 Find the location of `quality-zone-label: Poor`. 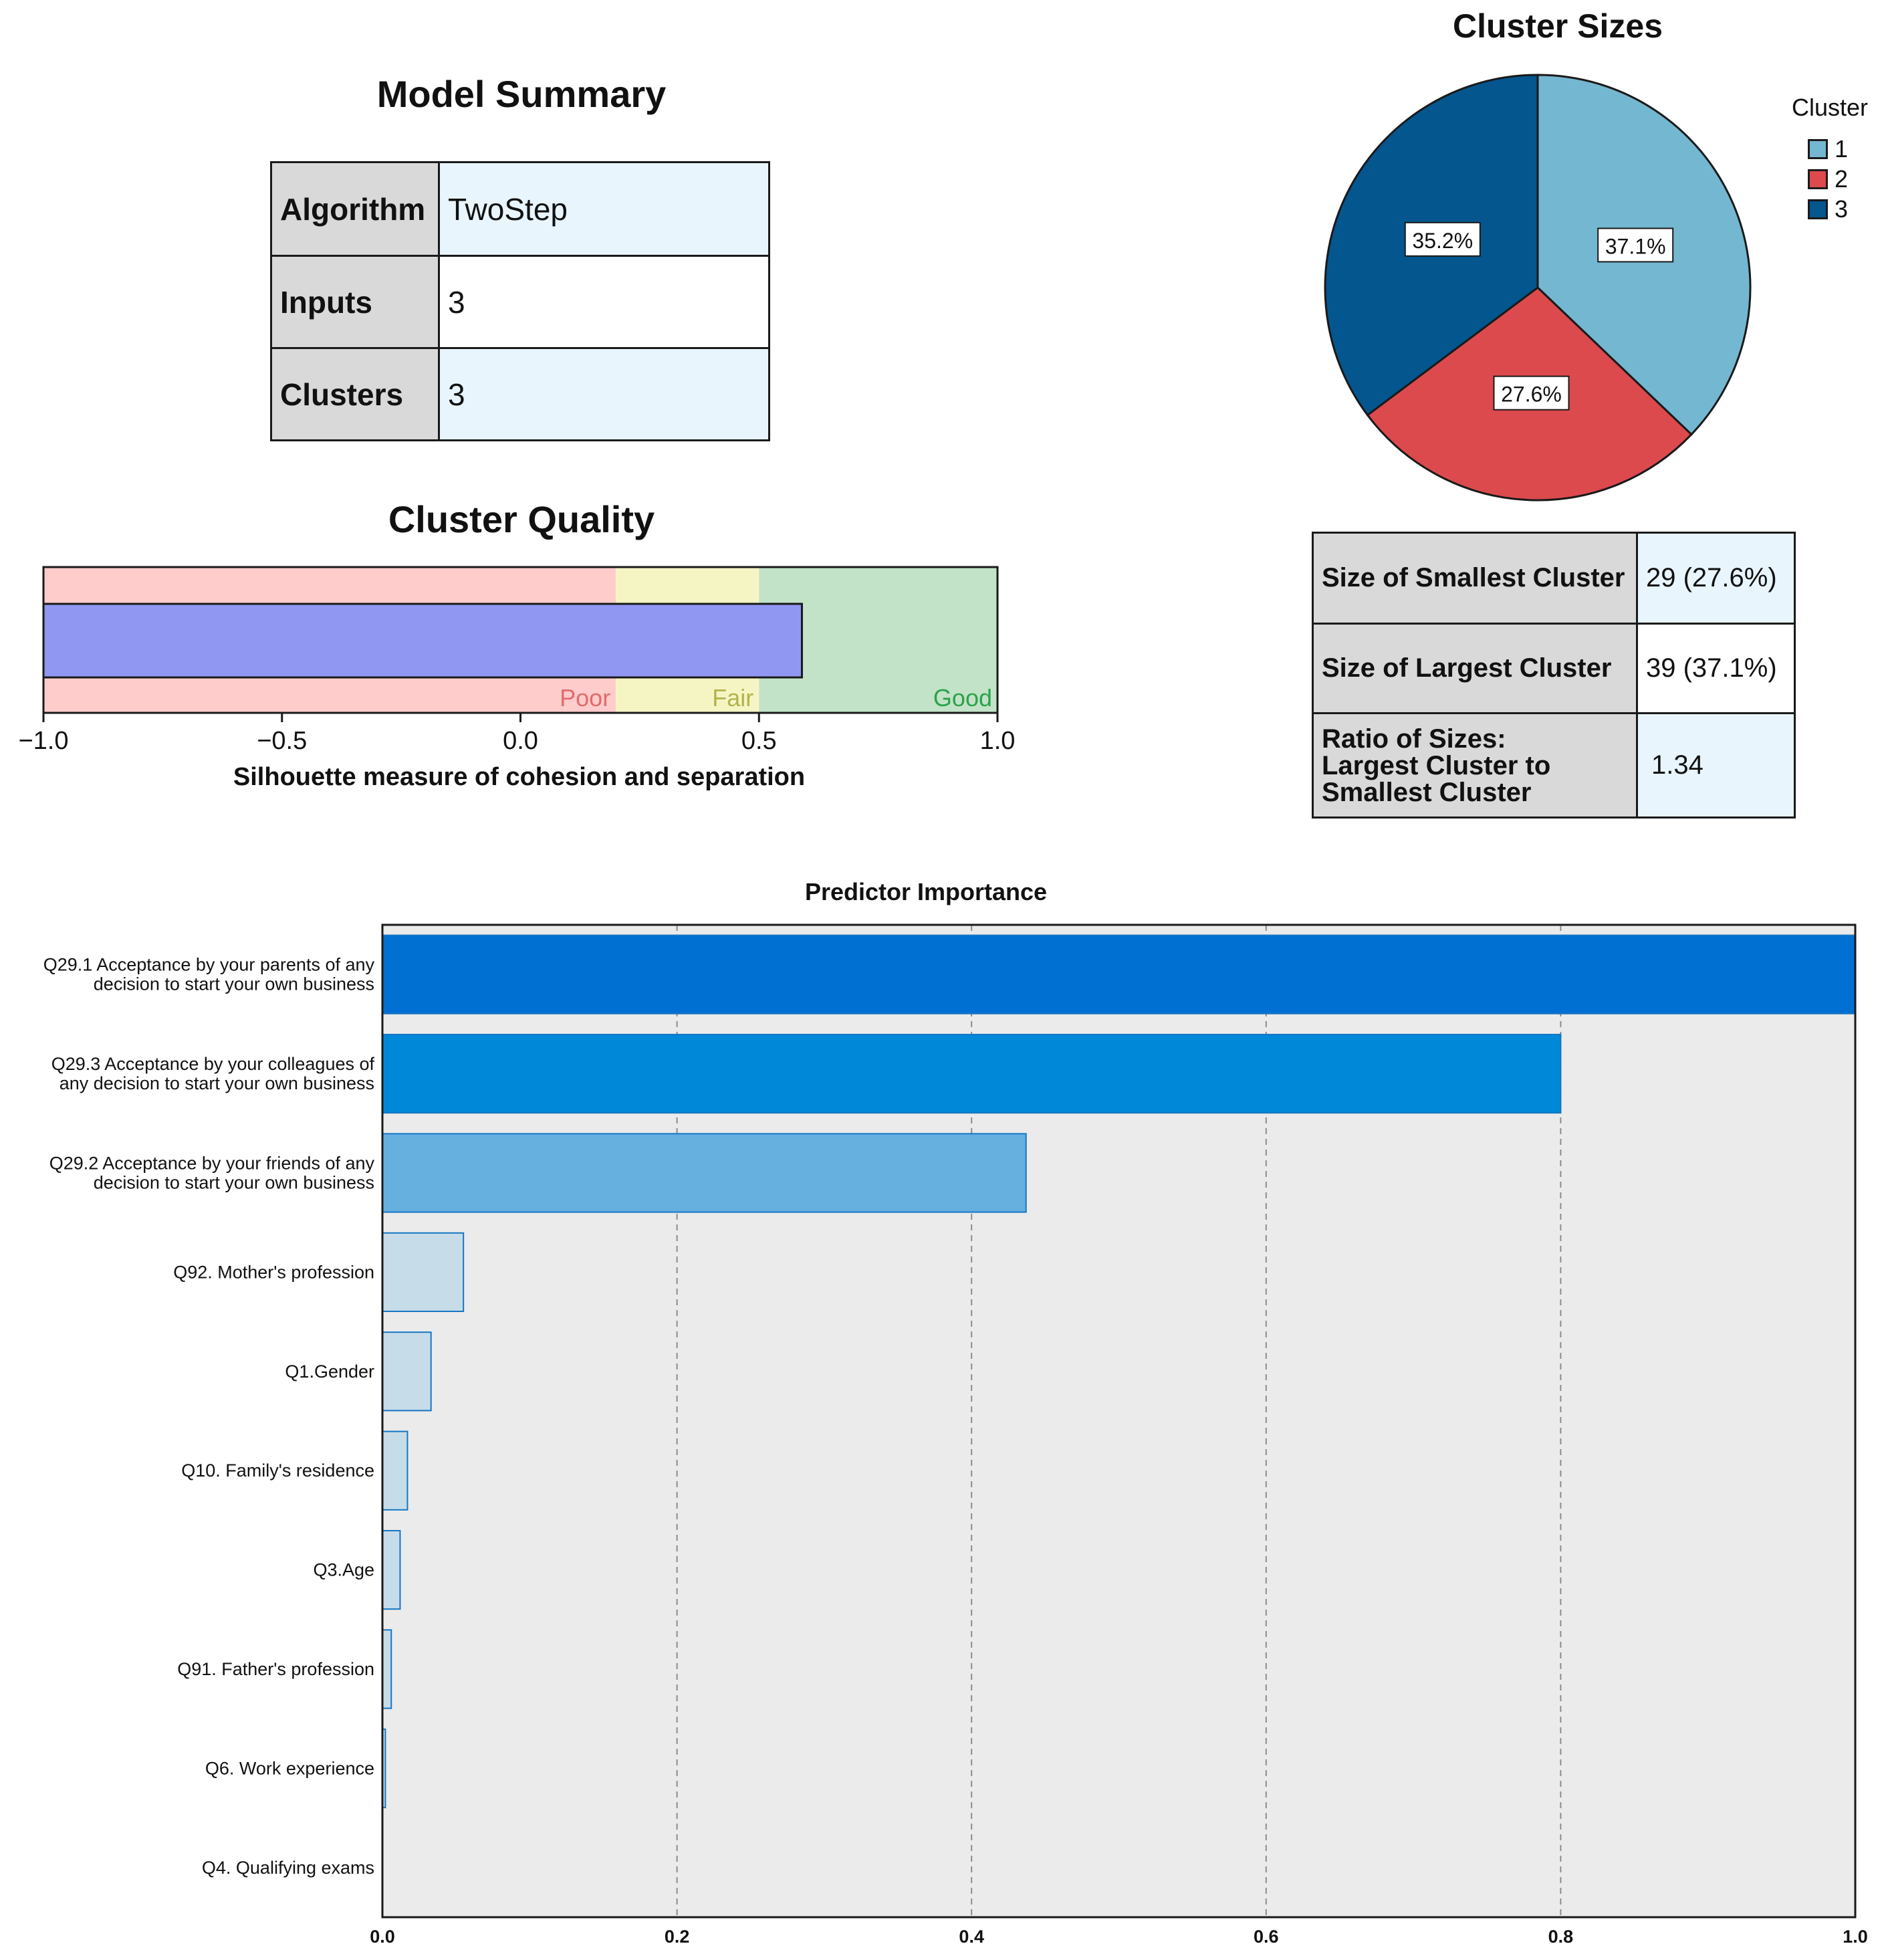

quality-zone-label: Poor is located at coordinates (585, 698).